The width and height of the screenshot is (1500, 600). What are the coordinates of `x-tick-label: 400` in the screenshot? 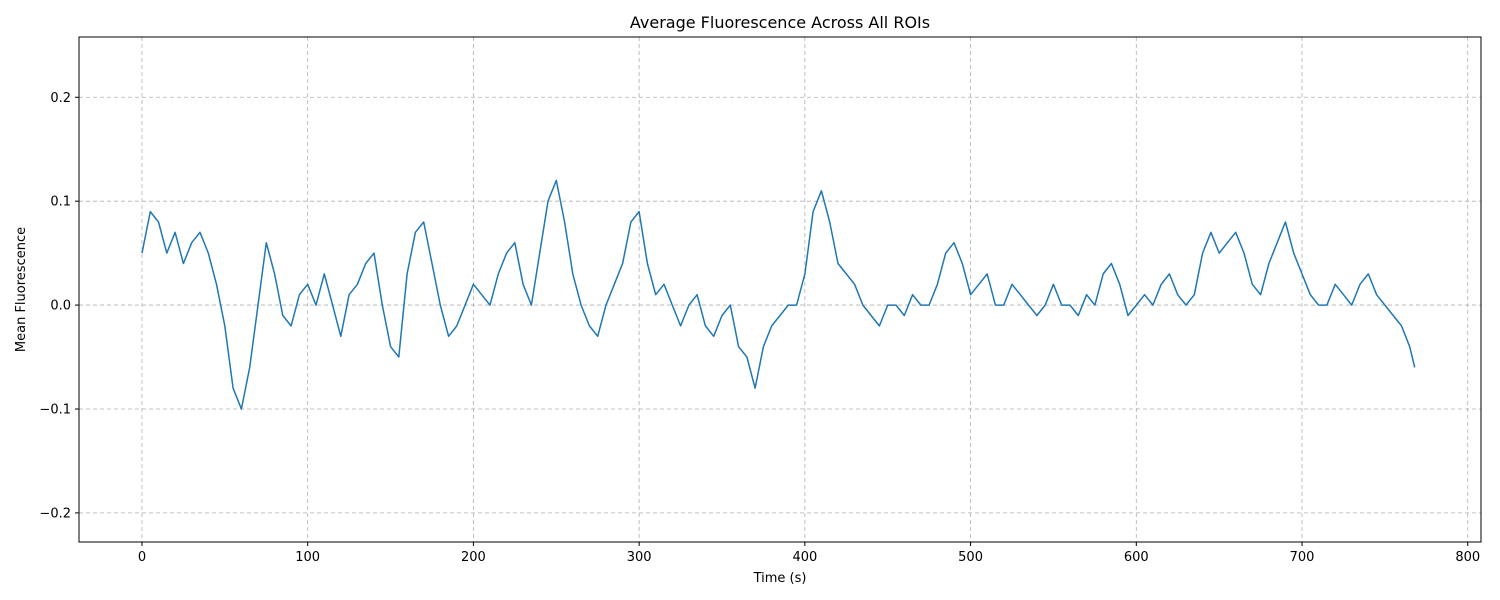 It's located at (804, 557).